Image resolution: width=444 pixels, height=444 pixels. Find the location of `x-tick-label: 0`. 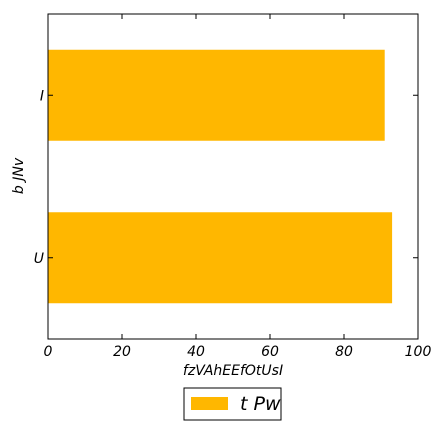

x-tick-label: 0 is located at coordinates (48, 352).